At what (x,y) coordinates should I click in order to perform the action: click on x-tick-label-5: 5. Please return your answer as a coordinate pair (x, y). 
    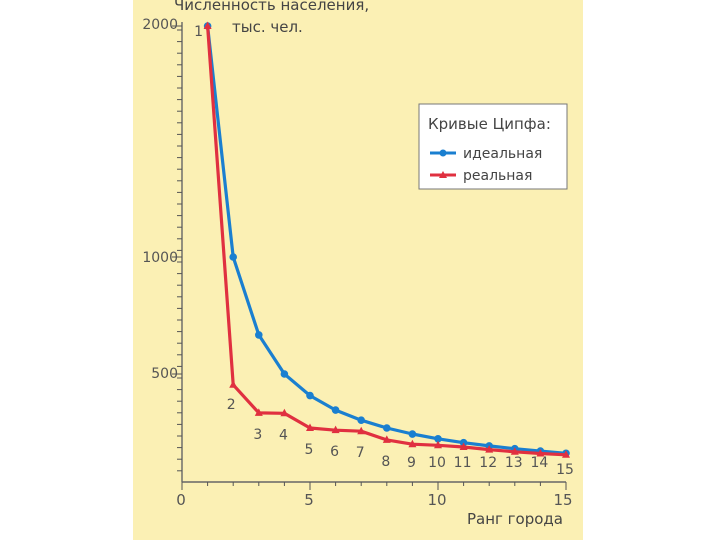
    Looking at the image, I should click on (309, 500).